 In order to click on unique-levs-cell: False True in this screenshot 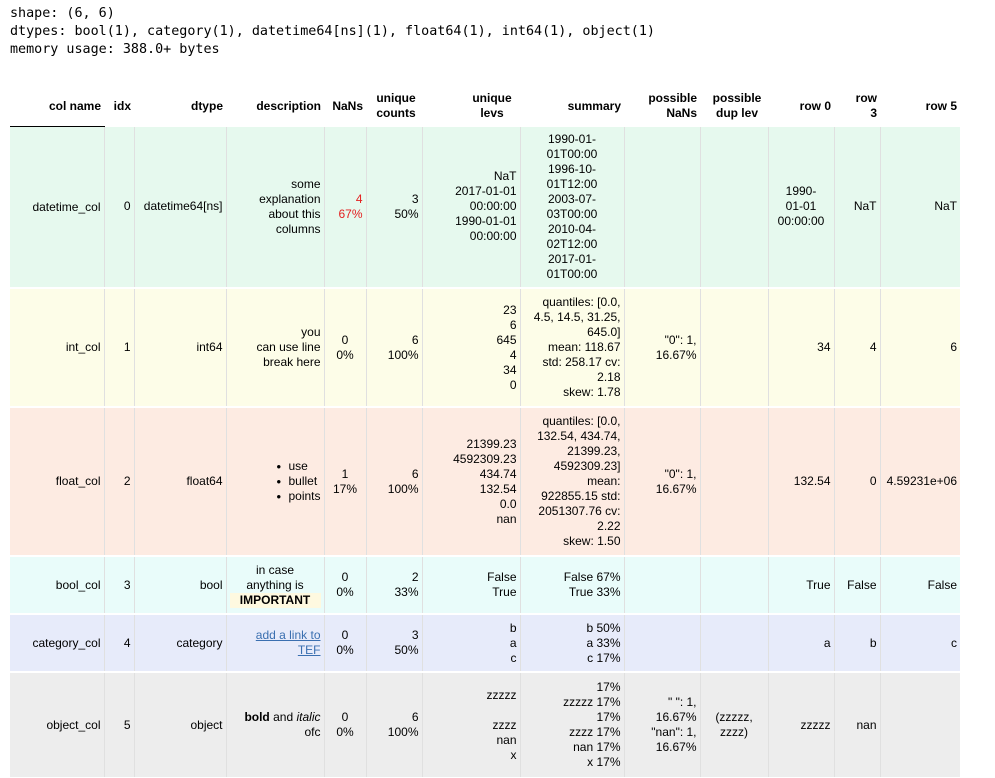, I will do `click(470, 585)`.